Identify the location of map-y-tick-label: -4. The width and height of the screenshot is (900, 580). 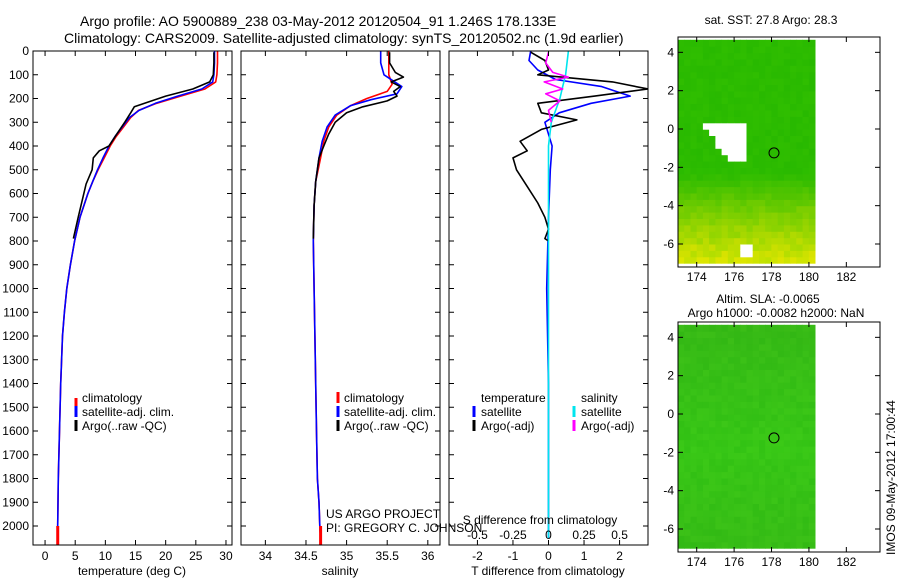
(668, 206).